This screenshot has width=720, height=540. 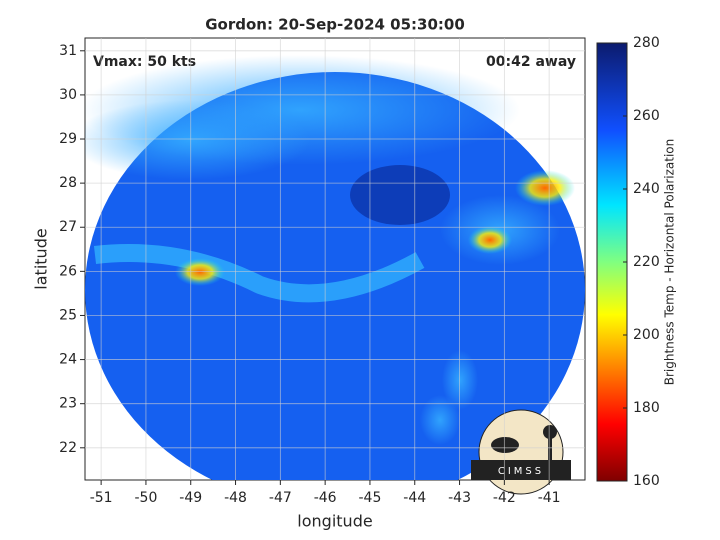 I want to click on x-tick-label: -41, so click(x=549, y=498).